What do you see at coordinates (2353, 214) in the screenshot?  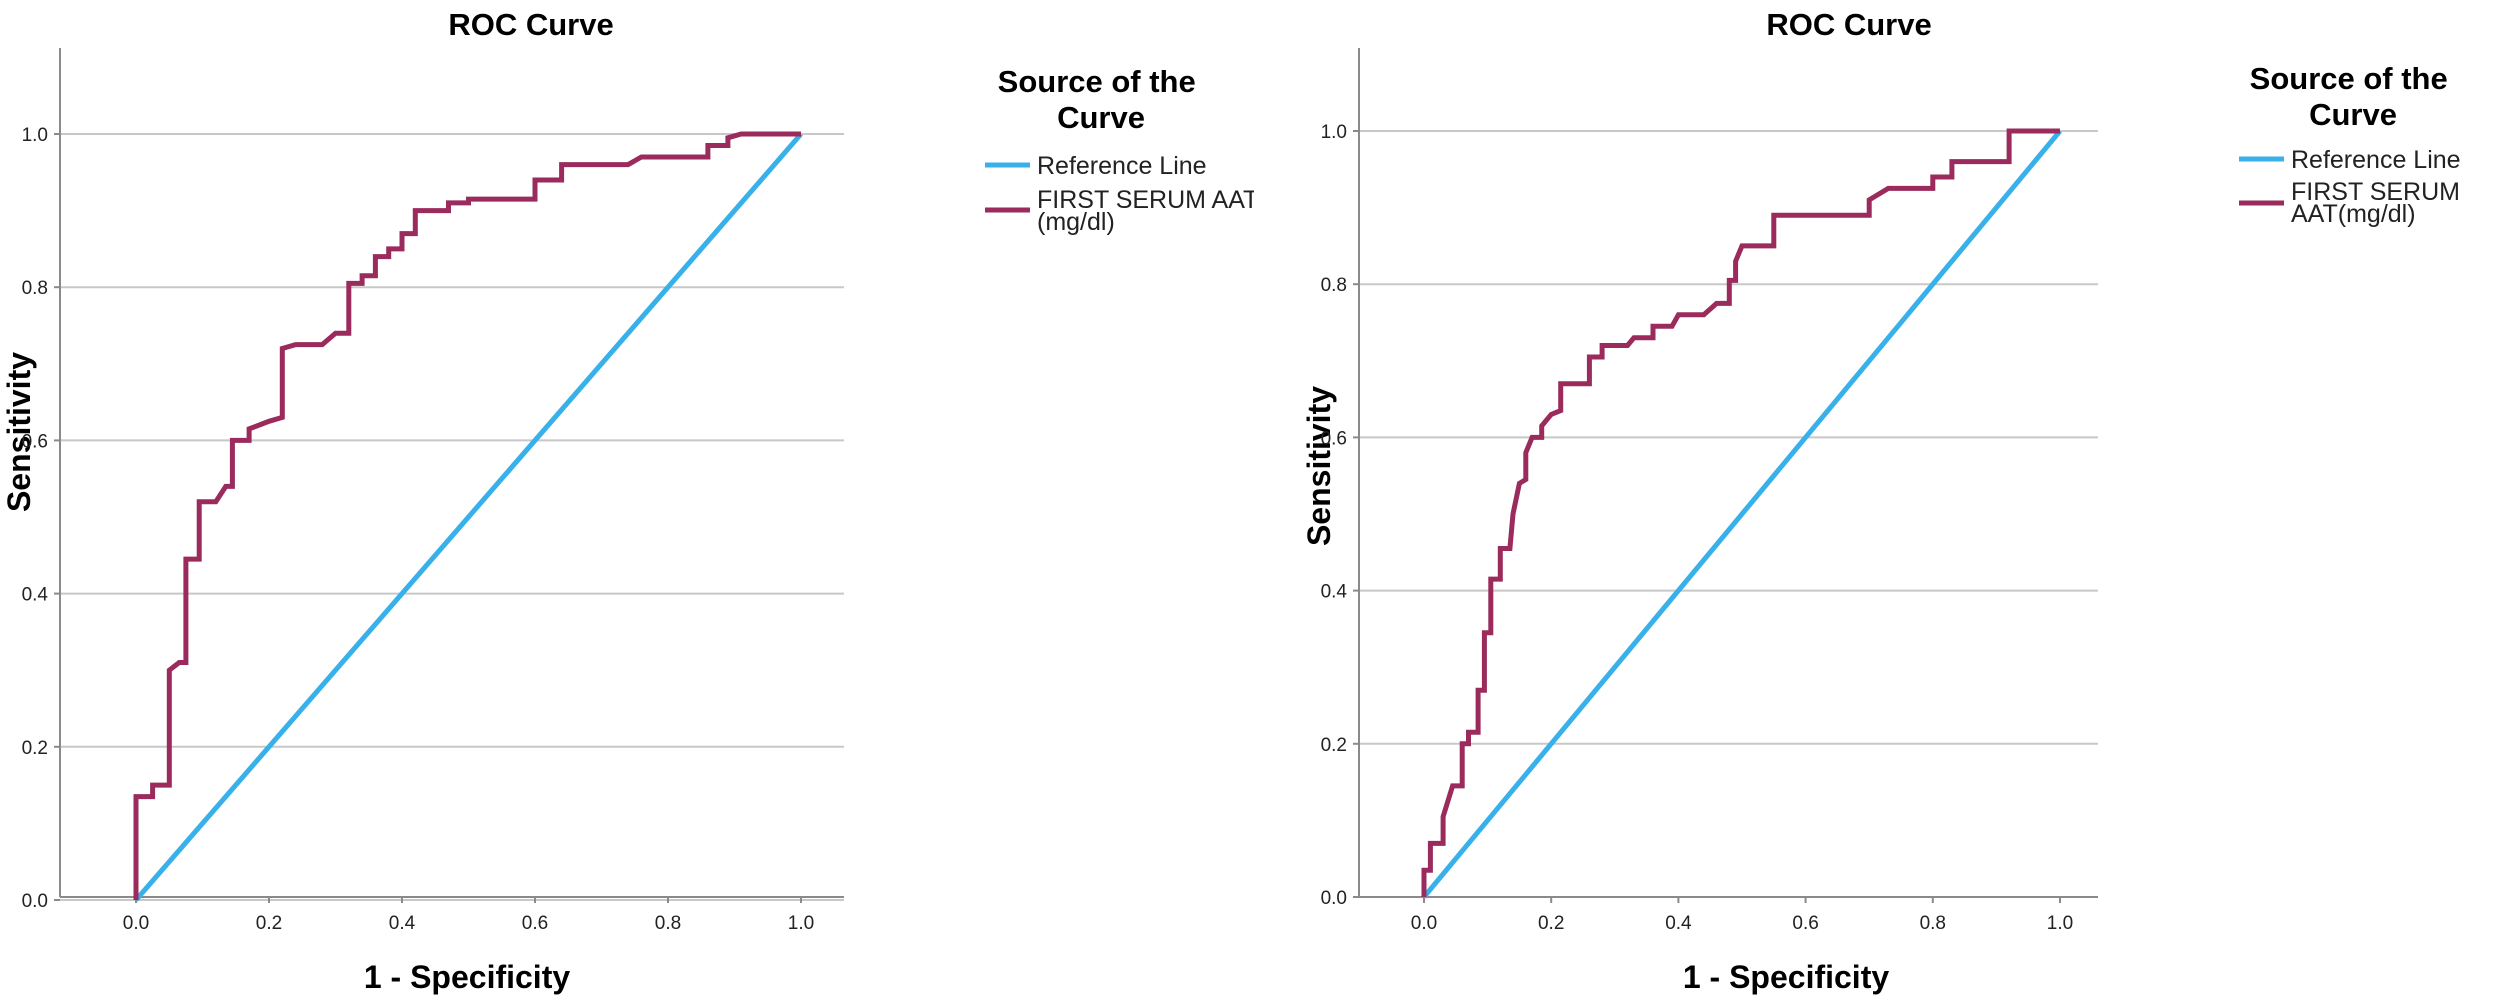 I see `legend-label-first-serum-aat-line-2: AAT(mg/dl)` at bounding box center [2353, 214].